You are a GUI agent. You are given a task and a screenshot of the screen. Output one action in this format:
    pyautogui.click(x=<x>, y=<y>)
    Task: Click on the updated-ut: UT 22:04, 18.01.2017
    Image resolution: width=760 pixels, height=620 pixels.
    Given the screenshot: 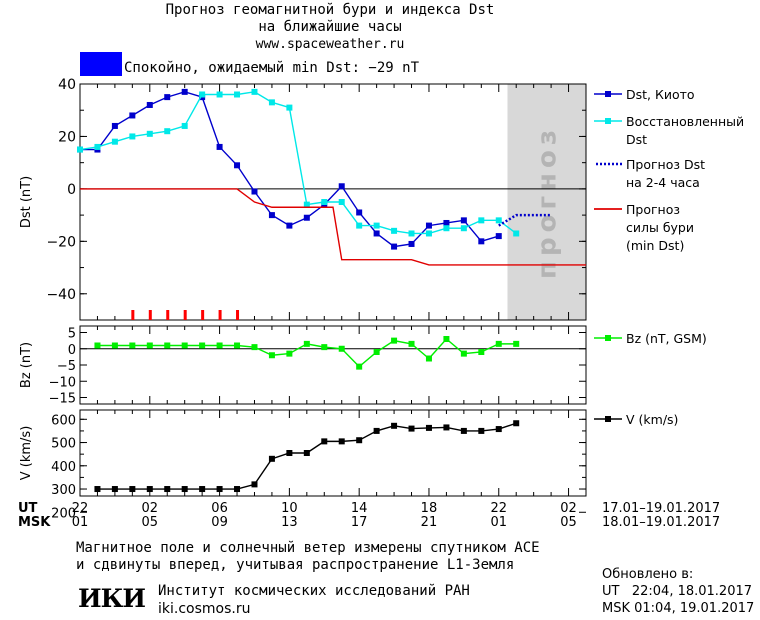 What is the action you would take?
    pyautogui.click(x=677, y=591)
    